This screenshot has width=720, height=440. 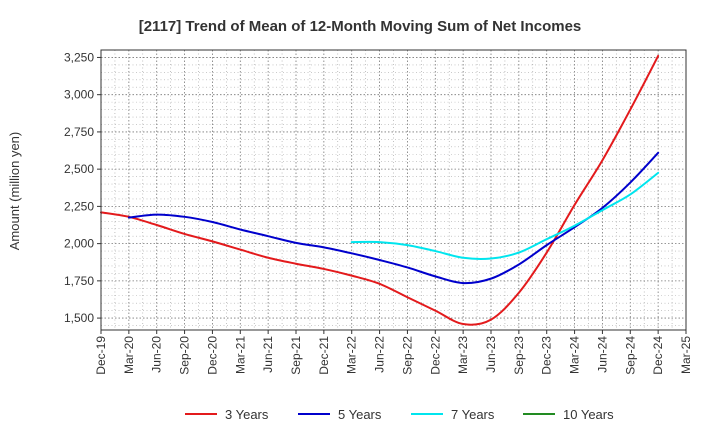 I want to click on x-tick-label: Jun-23, so click(x=491, y=354).